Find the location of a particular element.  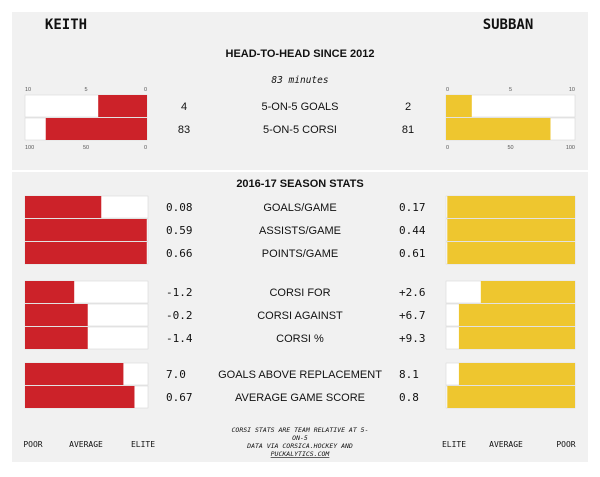

scale-label-left: AVERAGE is located at coordinates (86, 444).